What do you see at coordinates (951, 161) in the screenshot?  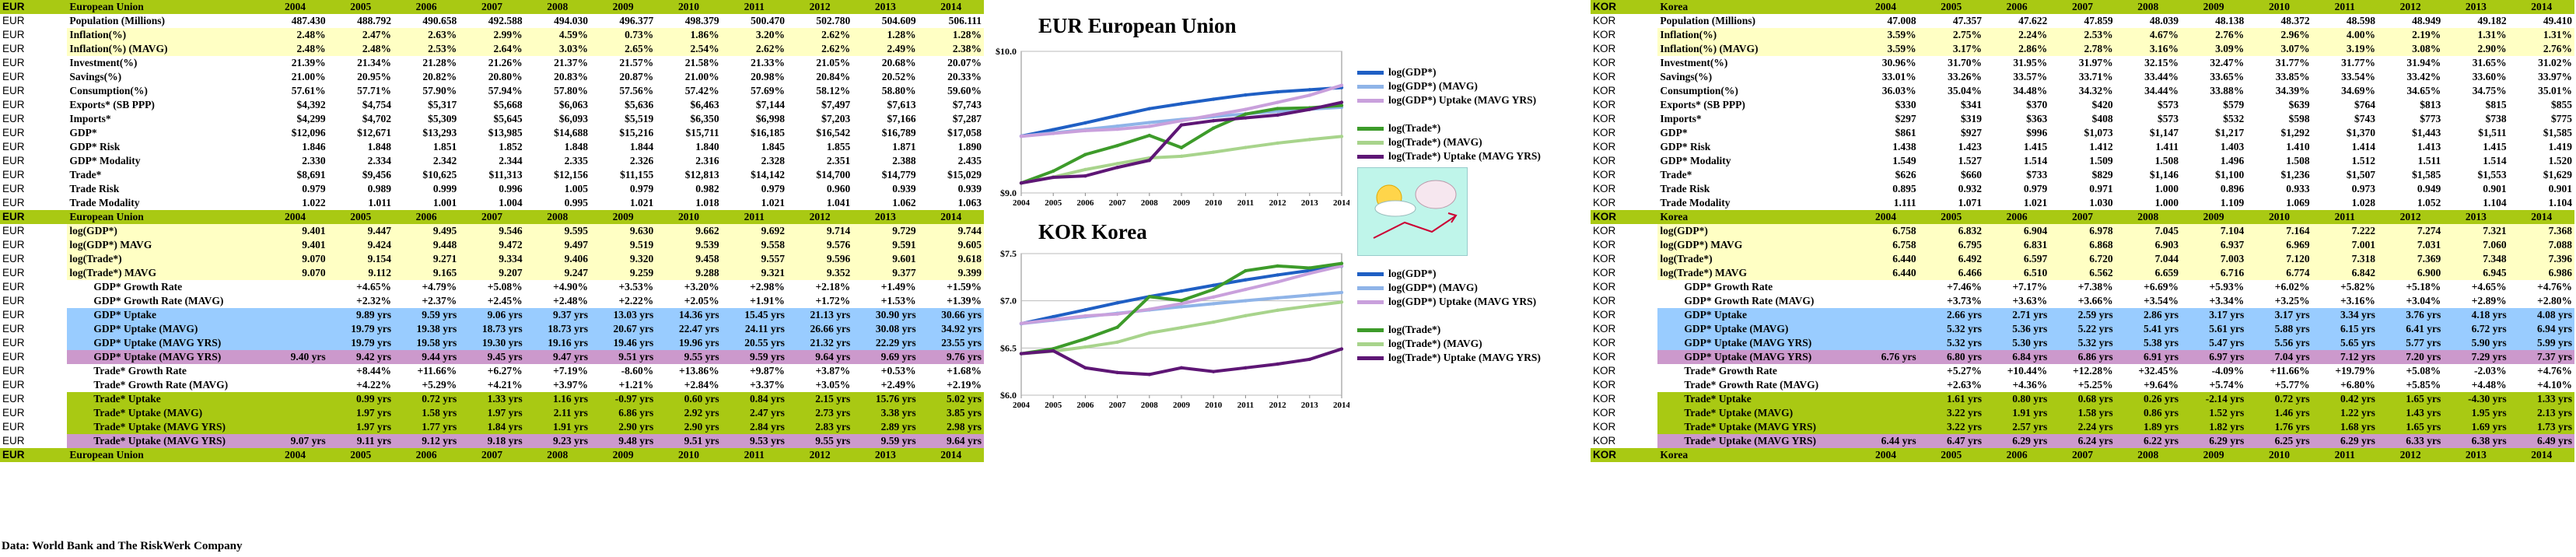 I see `cell-value: 2.435` at bounding box center [951, 161].